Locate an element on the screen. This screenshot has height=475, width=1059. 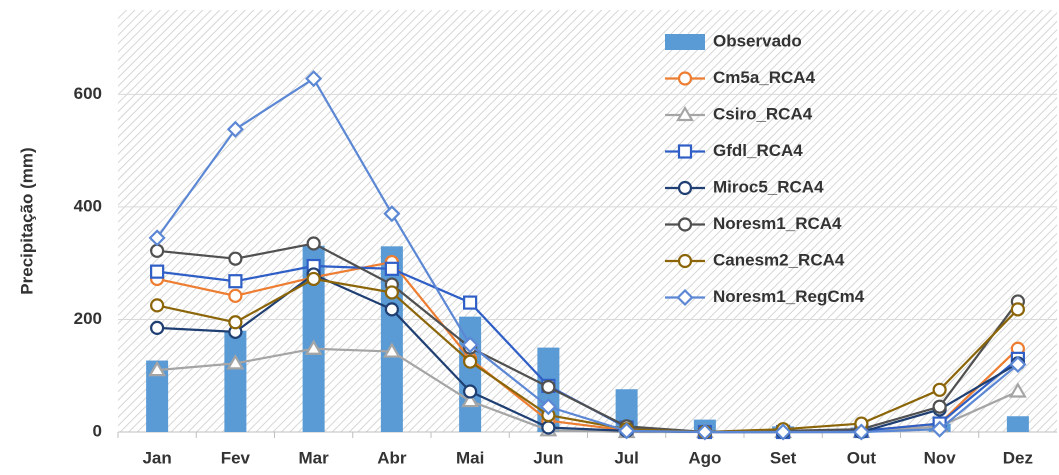
legend-label: Observado is located at coordinates (757, 40).